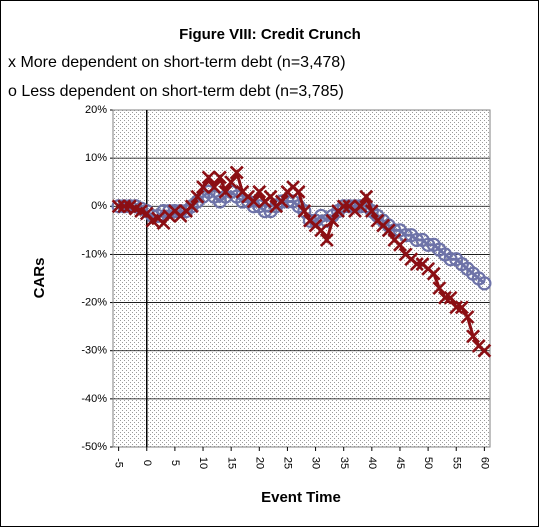 This screenshot has height=527, width=539. What do you see at coordinates (203, 463) in the screenshot?
I see `x-tick-label: 10` at bounding box center [203, 463].